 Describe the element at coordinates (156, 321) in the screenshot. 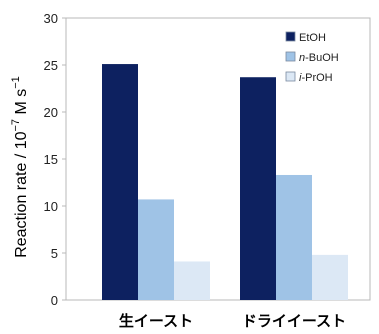

I see `x-category-label: 生イースト` at that location.